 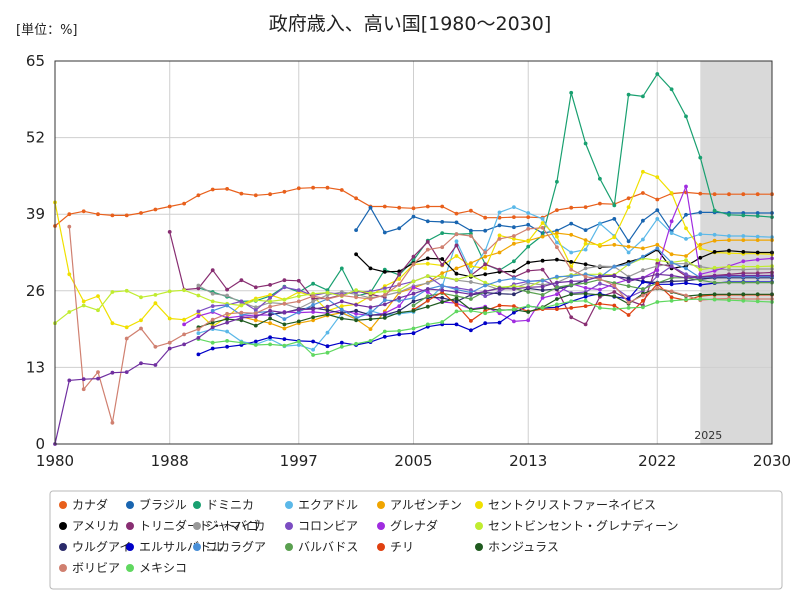 What do you see at coordinates (197, 547) in the screenshot?
I see `legend-marker` at bounding box center [197, 547].